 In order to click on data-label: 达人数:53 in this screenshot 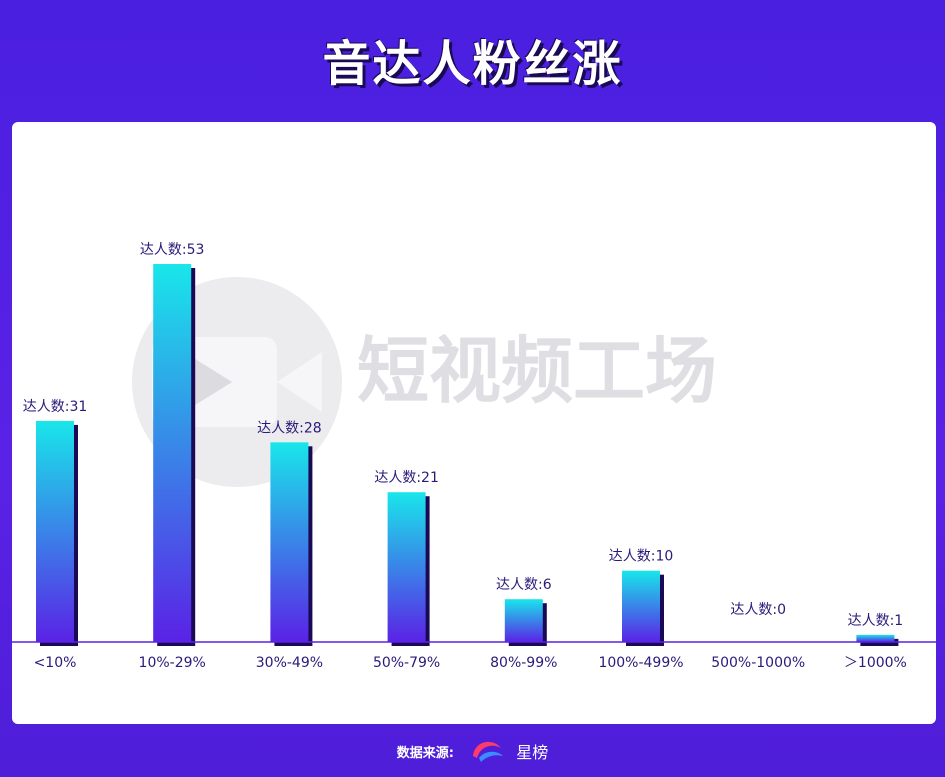, I will do `click(172, 250)`.